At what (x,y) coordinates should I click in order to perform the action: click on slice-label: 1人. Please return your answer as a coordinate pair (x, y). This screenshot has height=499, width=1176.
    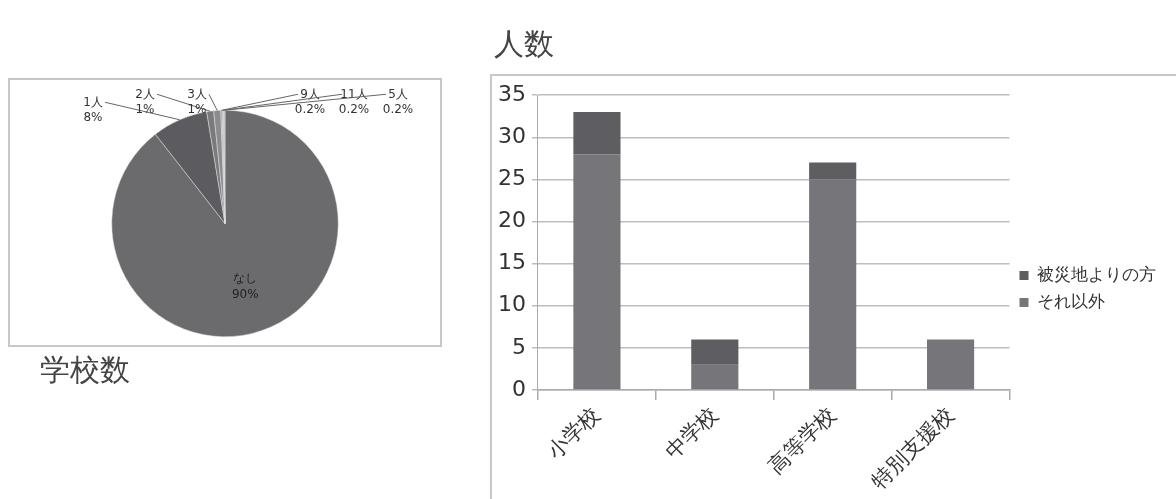
    Looking at the image, I should click on (93, 102).